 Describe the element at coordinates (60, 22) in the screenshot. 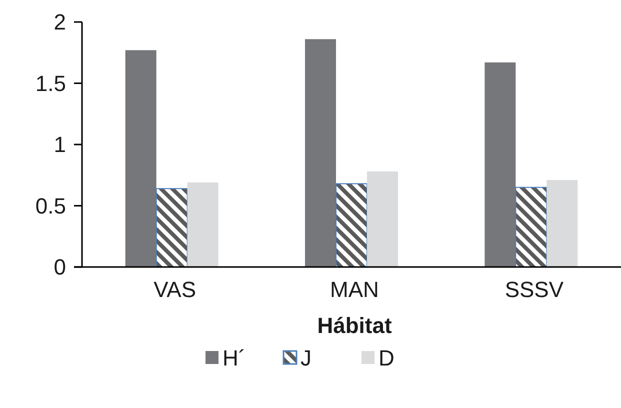

I see `y-tick-label: 2` at that location.